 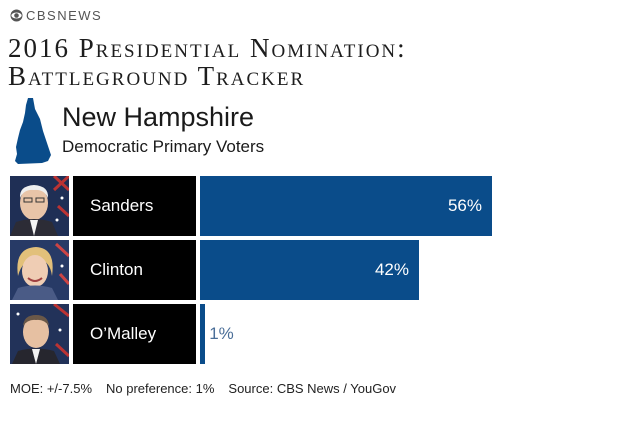 What do you see at coordinates (310, 334) in the screenshot?
I see `candidate-row-omalley: O’Malley 1%` at bounding box center [310, 334].